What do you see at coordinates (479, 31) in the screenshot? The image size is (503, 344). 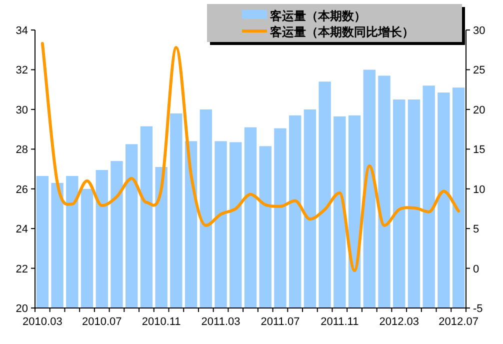 I see `y2-tick-label: 30` at bounding box center [479, 31].